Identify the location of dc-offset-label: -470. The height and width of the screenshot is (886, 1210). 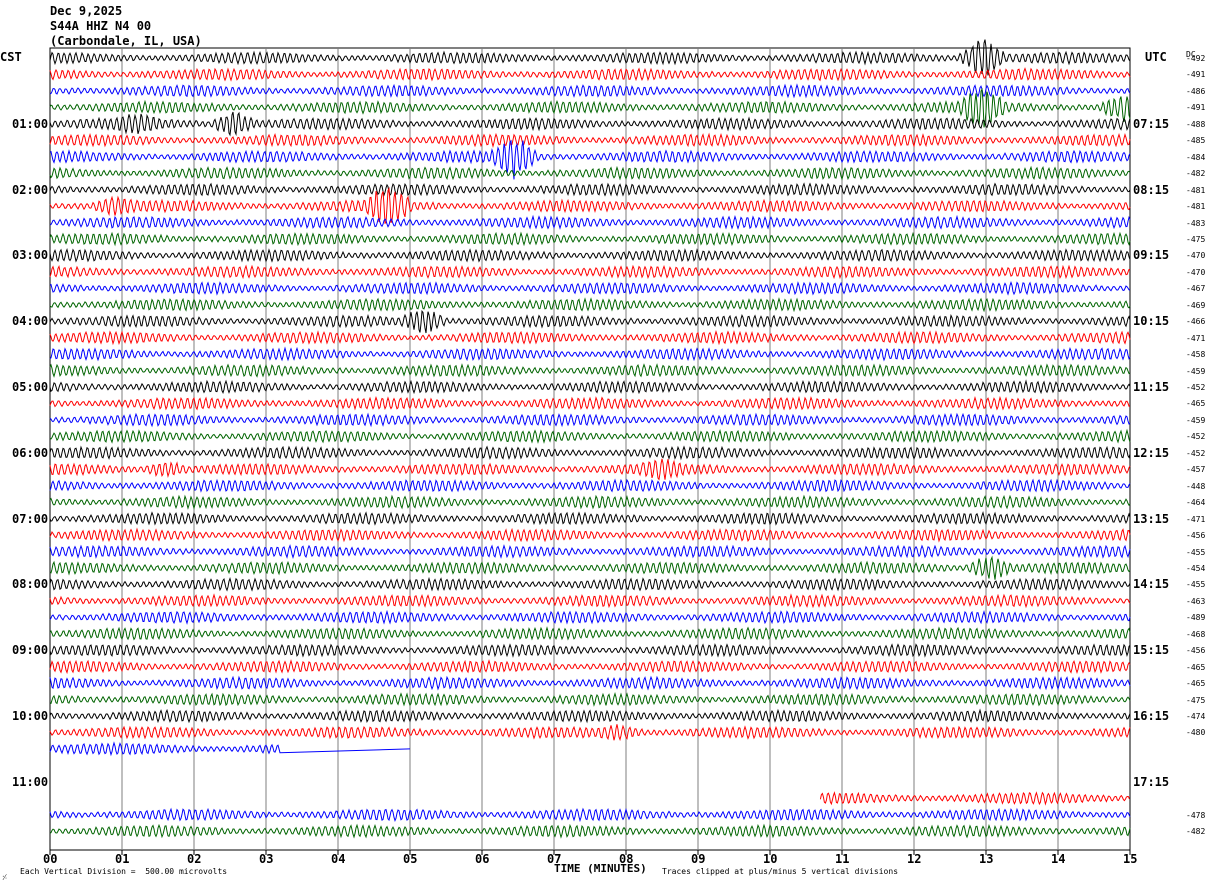
(1196, 256).